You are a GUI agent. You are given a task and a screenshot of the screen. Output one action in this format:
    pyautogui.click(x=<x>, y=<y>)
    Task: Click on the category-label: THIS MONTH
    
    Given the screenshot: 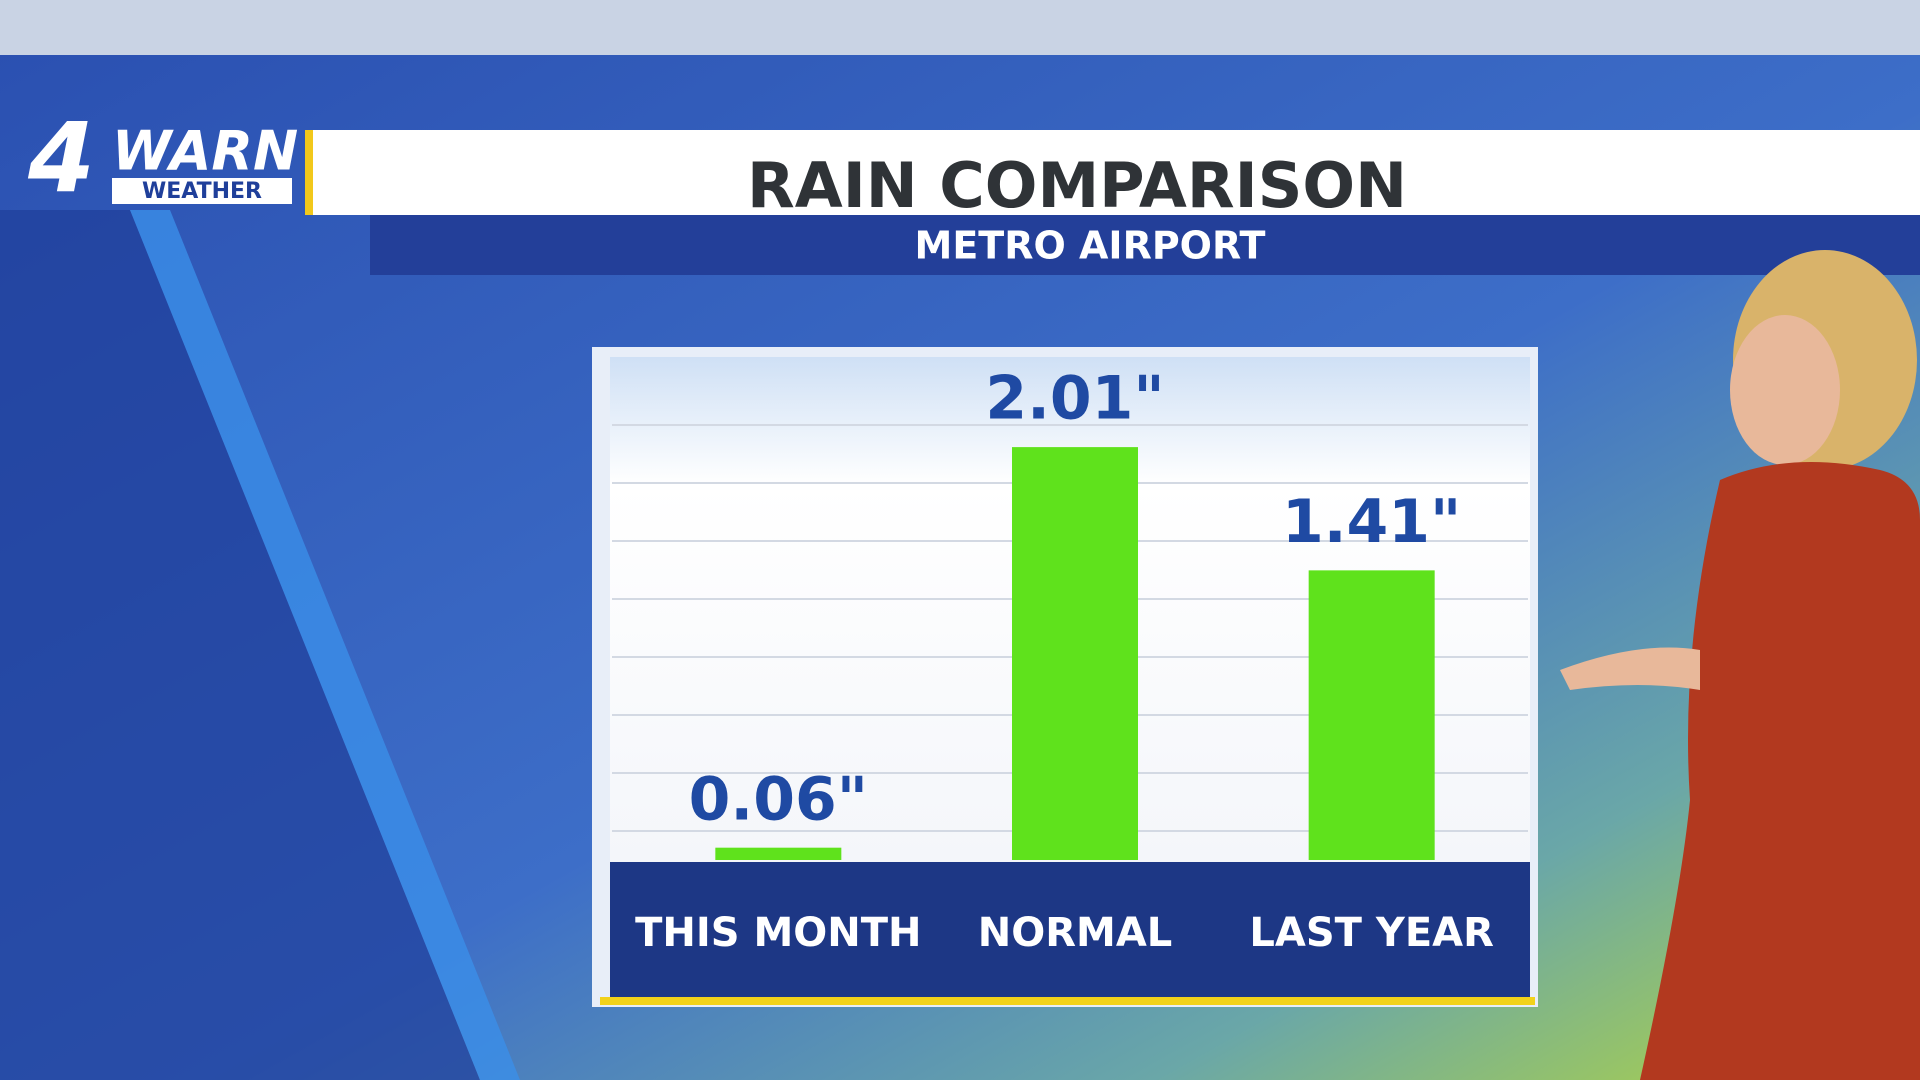 What is the action you would take?
    pyautogui.click(x=778, y=933)
    